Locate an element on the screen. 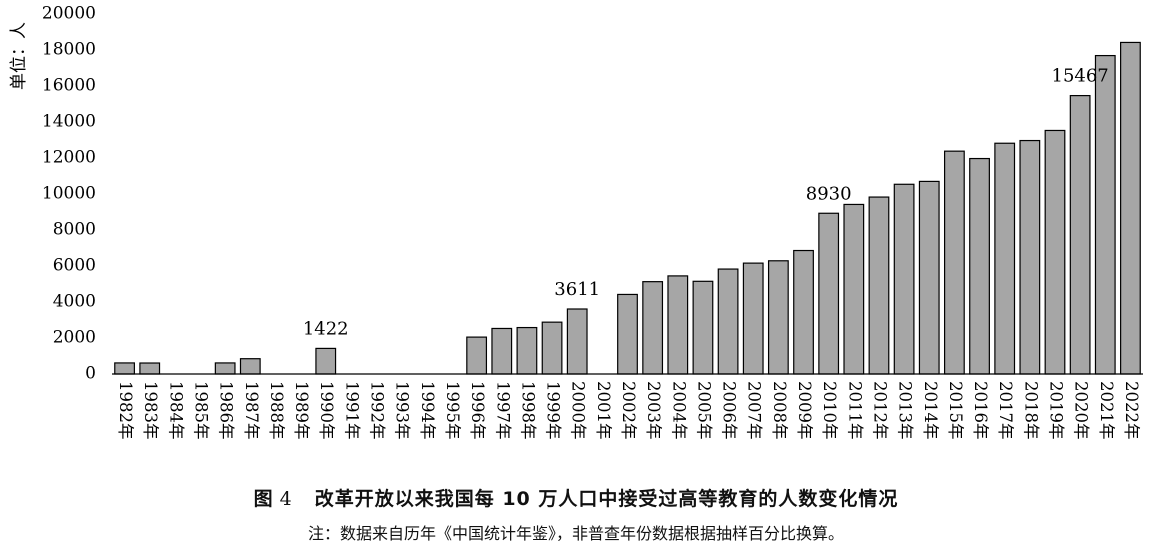 This screenshot has height=552, width=1152. x-tick-label: 2006年 is located at coordinates (729, 410).